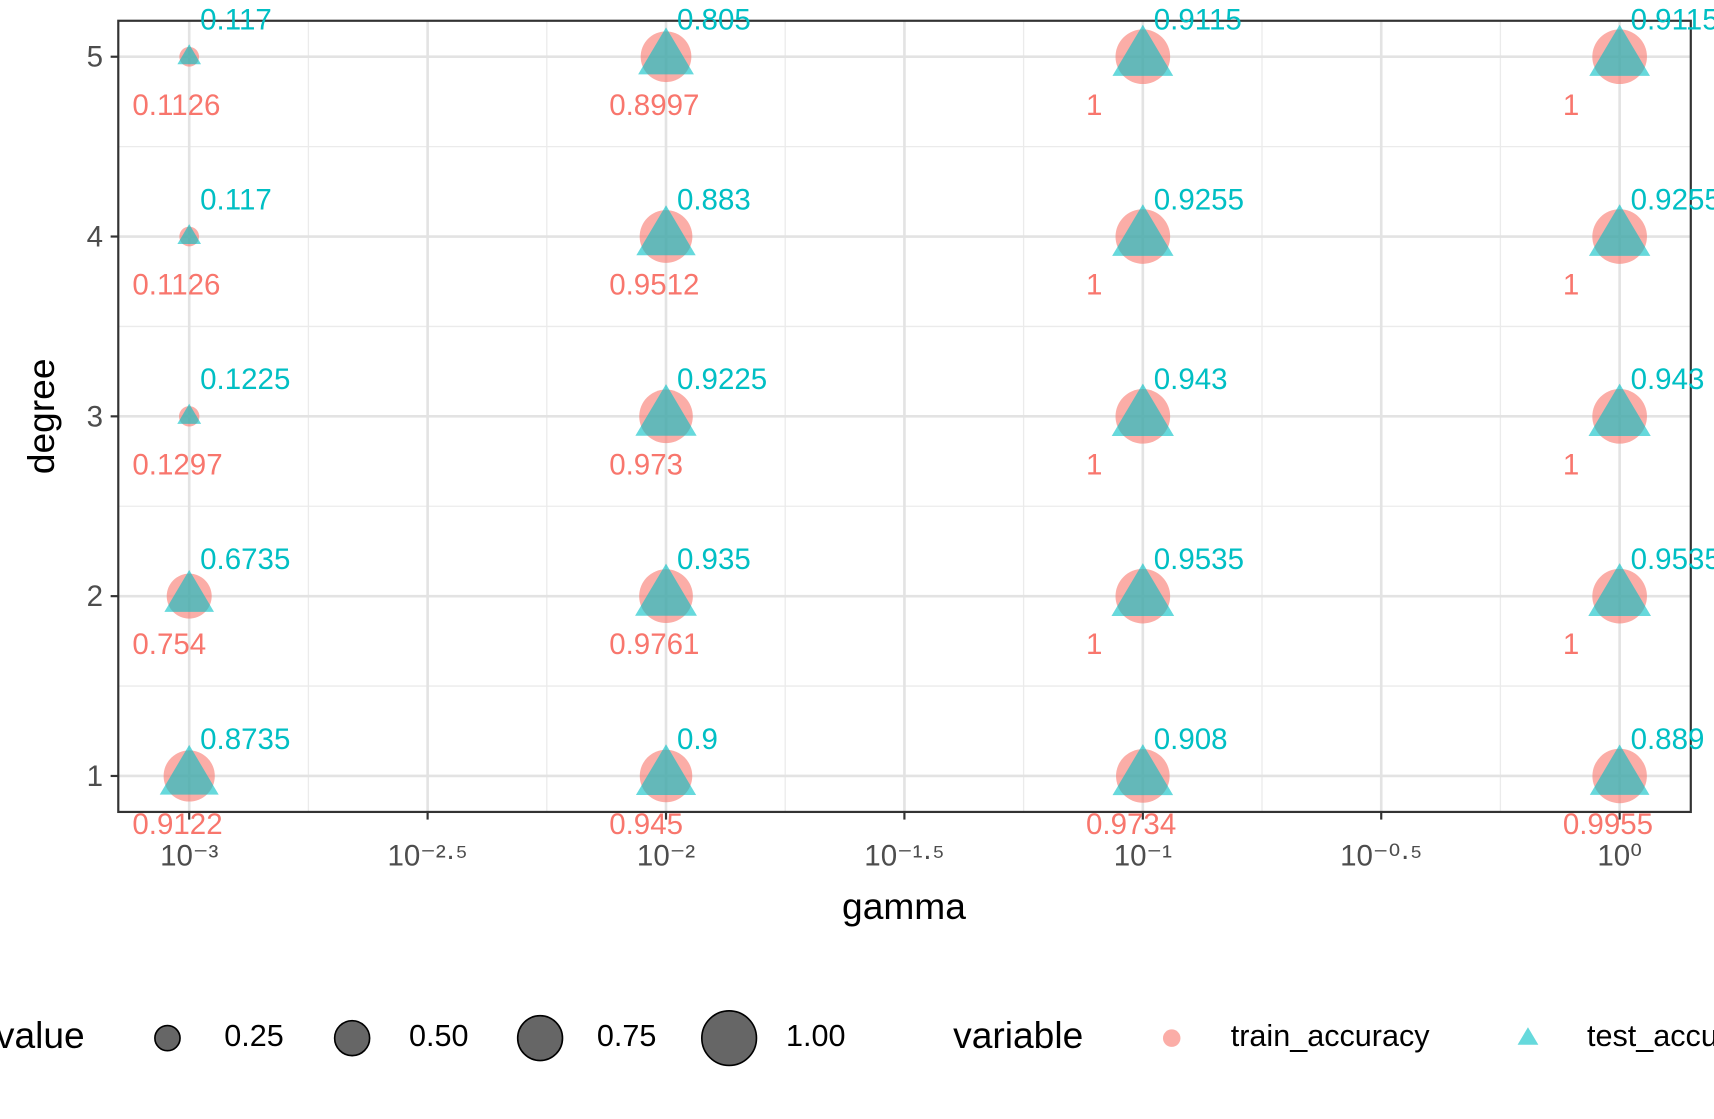 This screenshot has width=1714, height=1119. I want to click on x-tick-label: 10⁰, so click(1619, 856).